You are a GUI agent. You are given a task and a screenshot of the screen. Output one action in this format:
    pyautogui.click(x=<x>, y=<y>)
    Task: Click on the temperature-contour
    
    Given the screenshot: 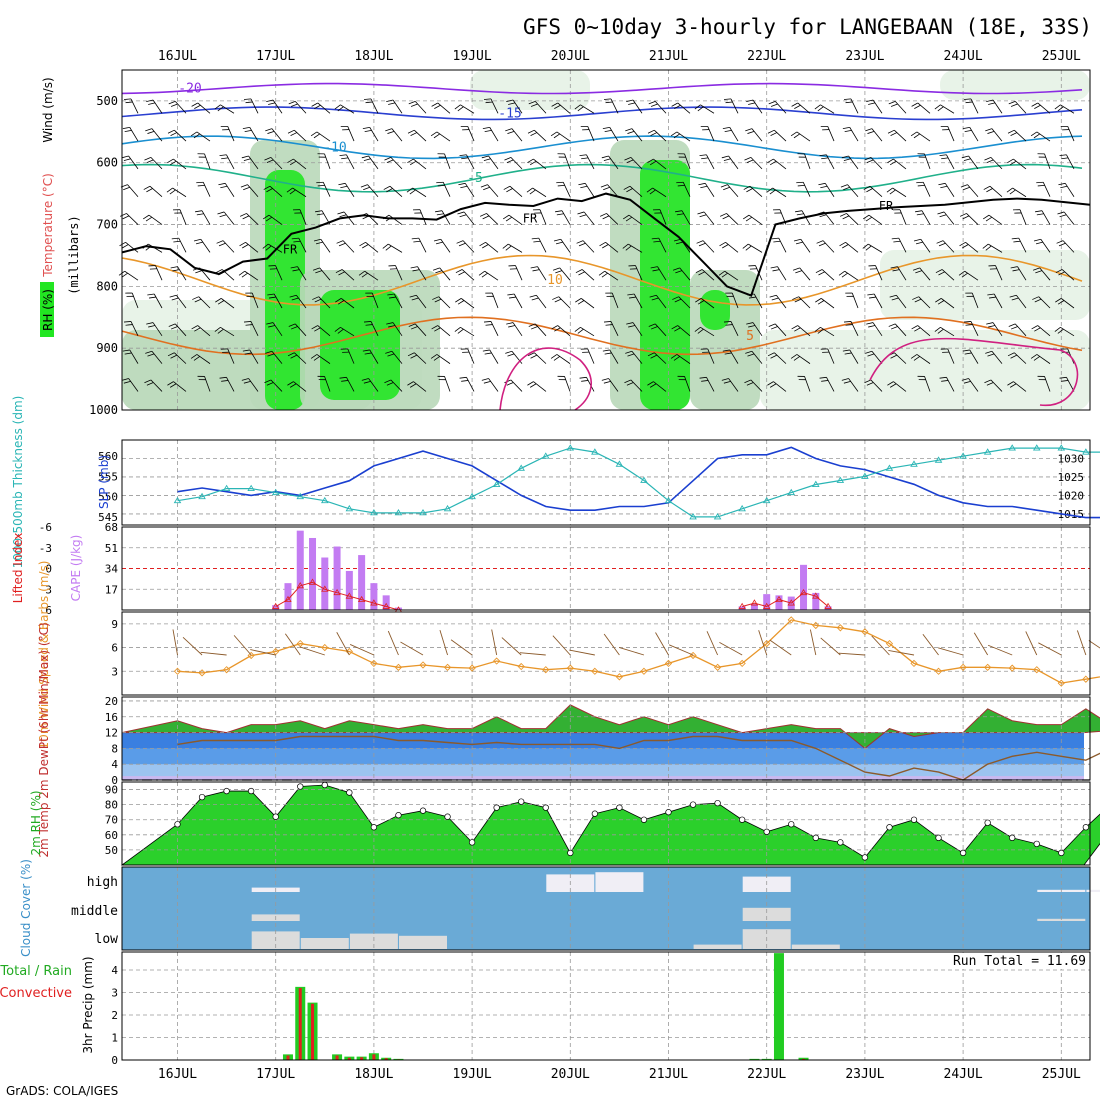 What is the action you would take?
    pyautogui.click(x=602, y=113)
    